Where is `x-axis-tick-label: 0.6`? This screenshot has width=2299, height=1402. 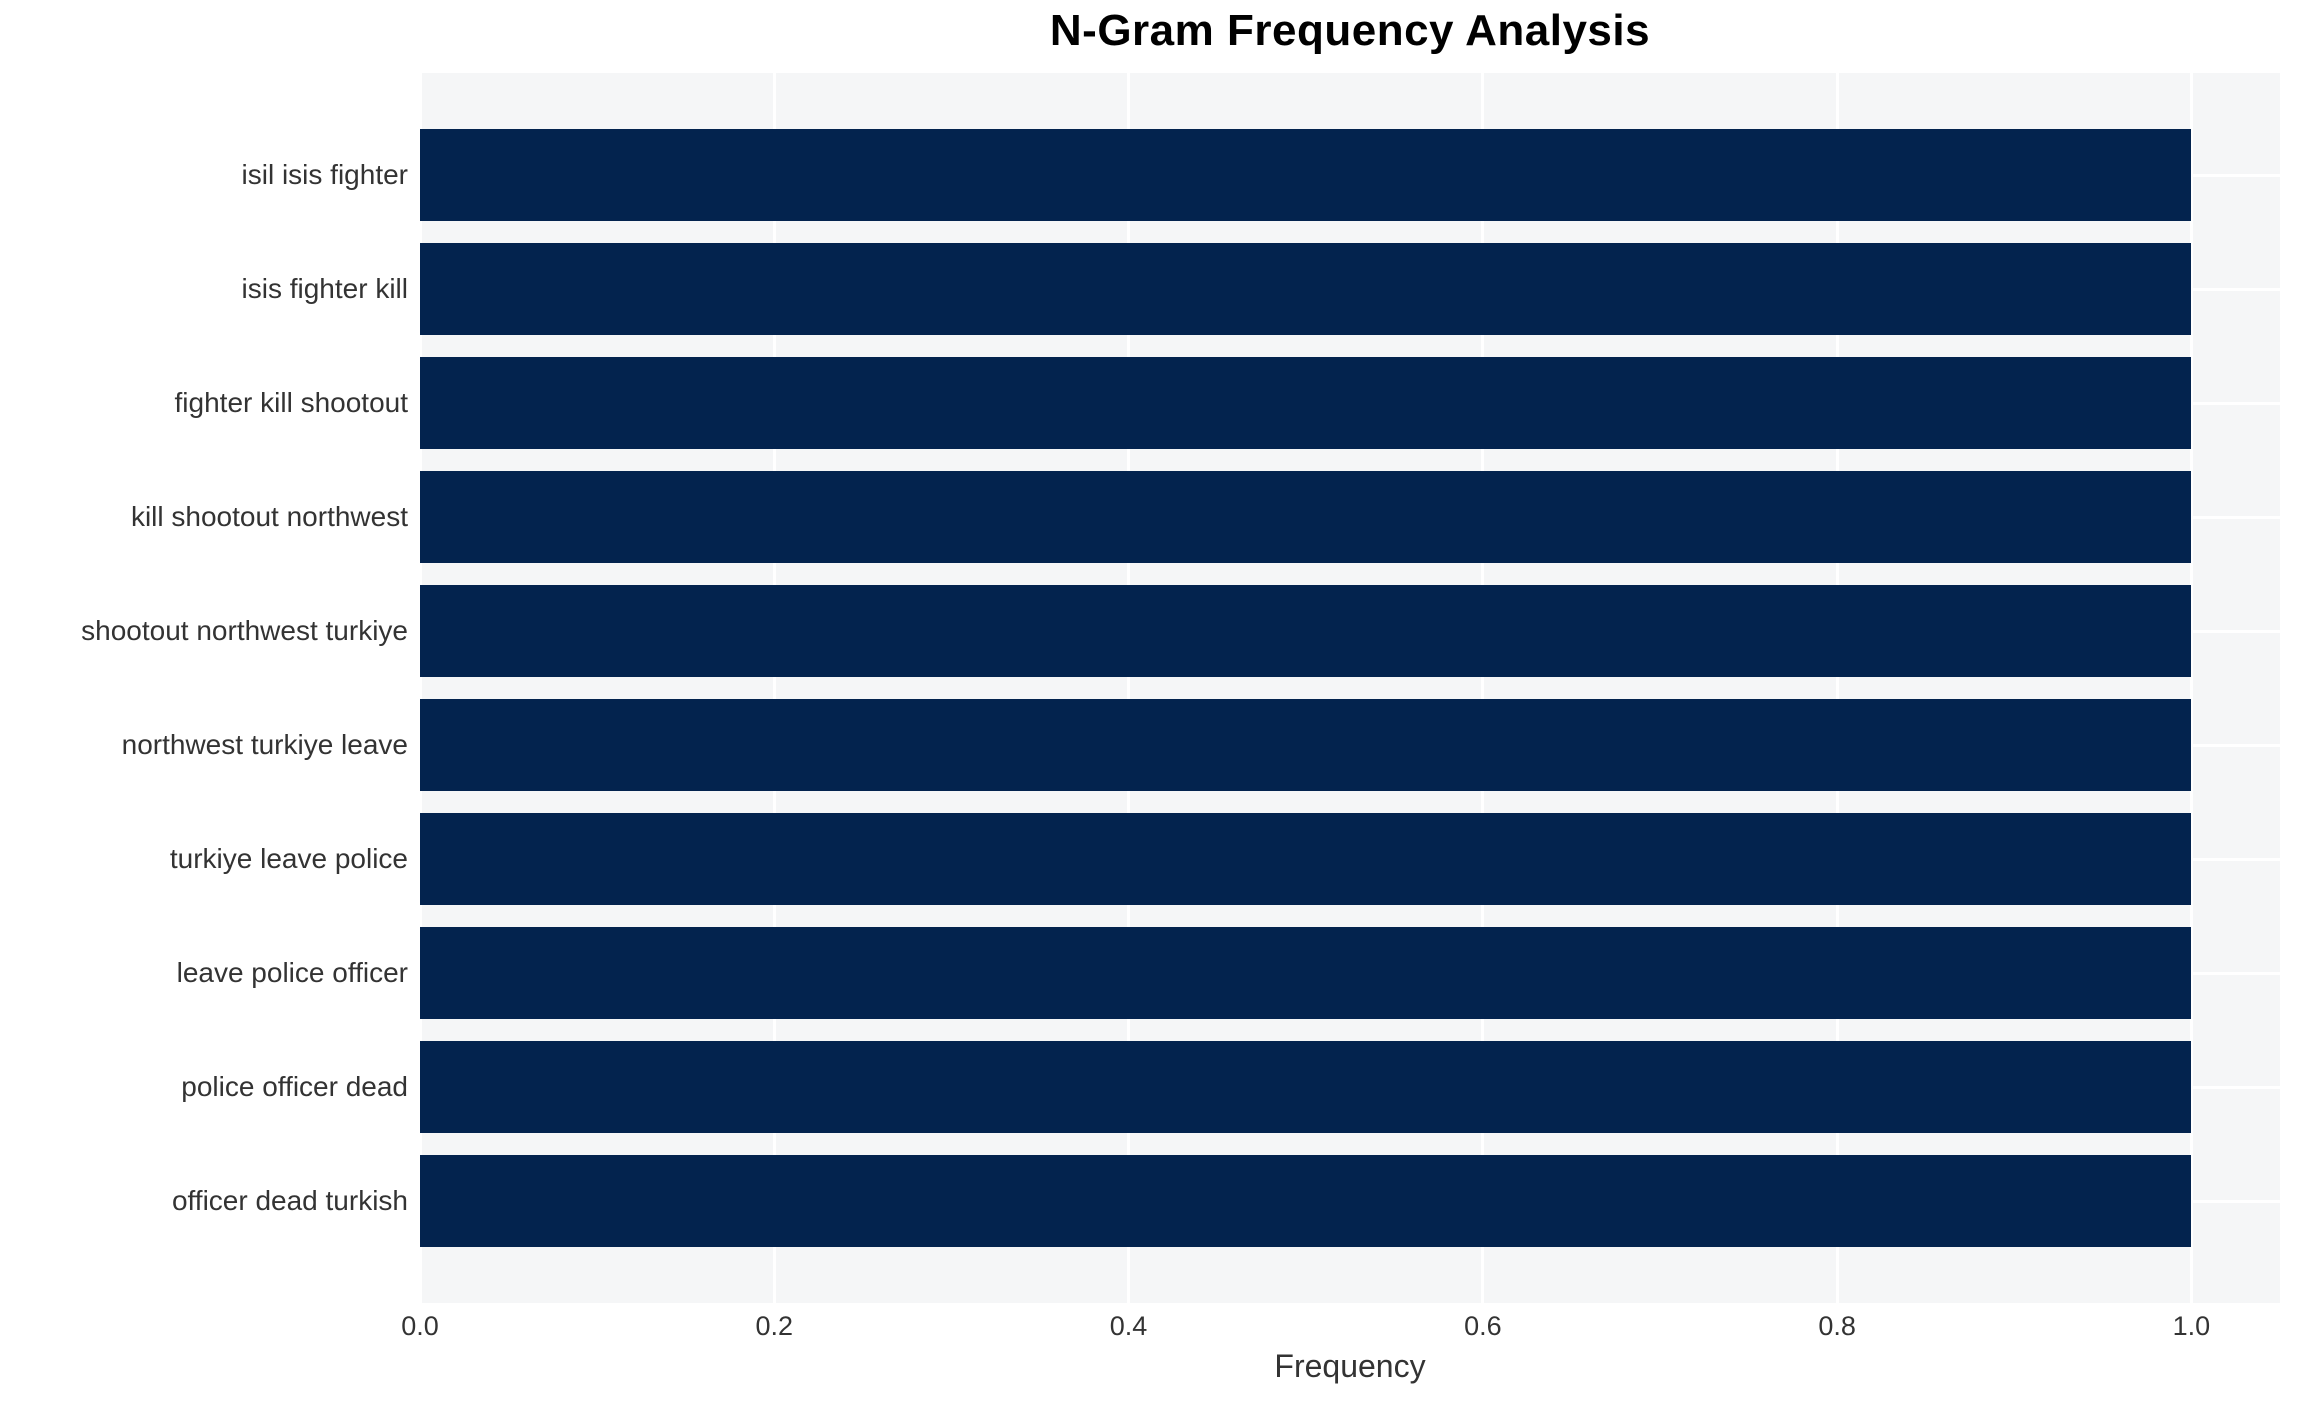 x-axis-tick-label: 0.6 is located at coordinates (1483, 1326).